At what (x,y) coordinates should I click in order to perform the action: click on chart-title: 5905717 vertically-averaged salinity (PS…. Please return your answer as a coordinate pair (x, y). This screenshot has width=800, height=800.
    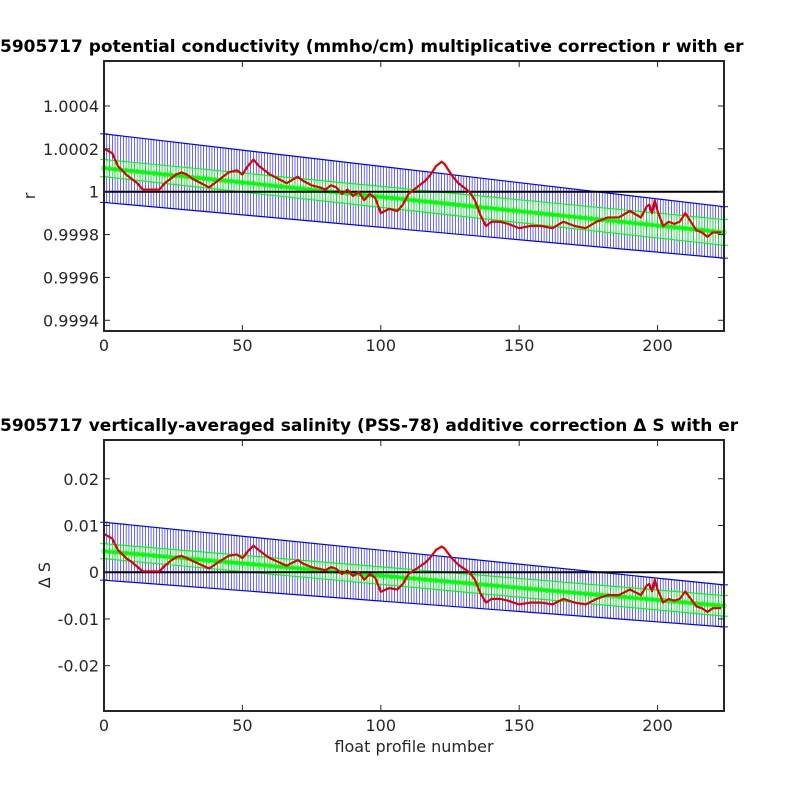
    Looking at the image, I should click on (369, 426).